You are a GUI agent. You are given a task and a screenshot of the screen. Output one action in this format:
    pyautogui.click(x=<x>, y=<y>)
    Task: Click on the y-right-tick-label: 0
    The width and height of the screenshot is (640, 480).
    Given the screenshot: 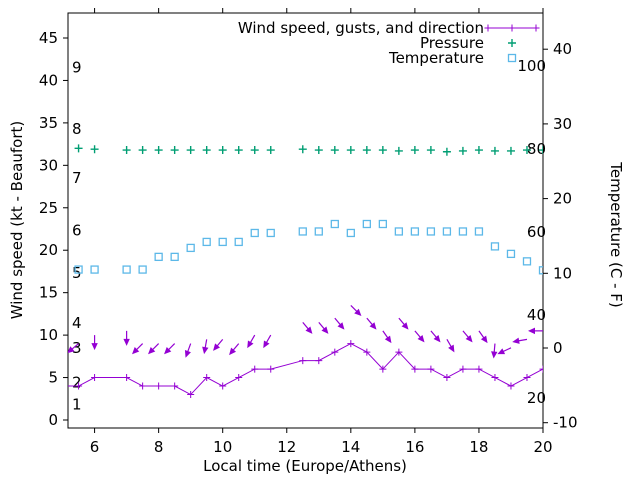 What is the action you would take?
    pyautogui.click(x=558, y=348)
    